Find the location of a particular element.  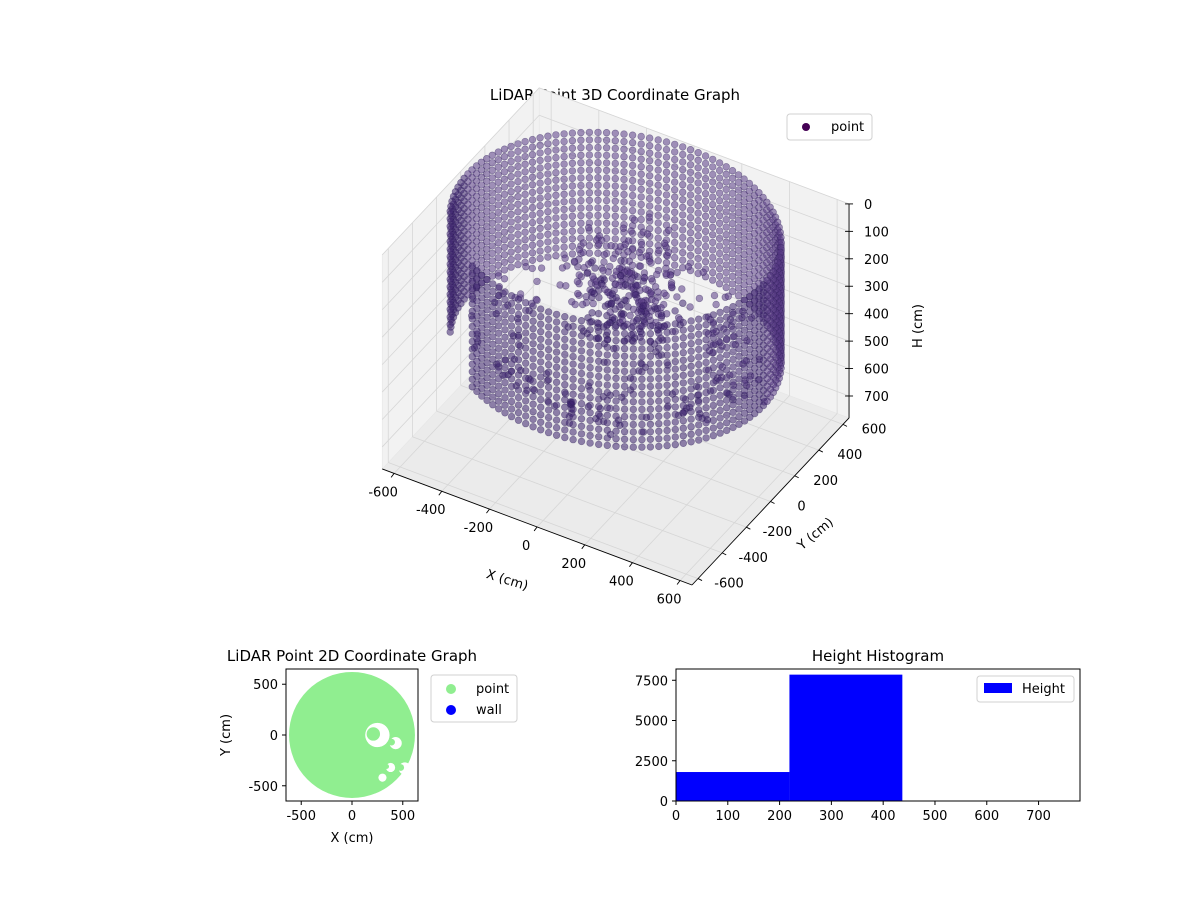

chart-2d-title: LiDAR Point 2D Coordinate Graph is located at coordinates (352, 656).